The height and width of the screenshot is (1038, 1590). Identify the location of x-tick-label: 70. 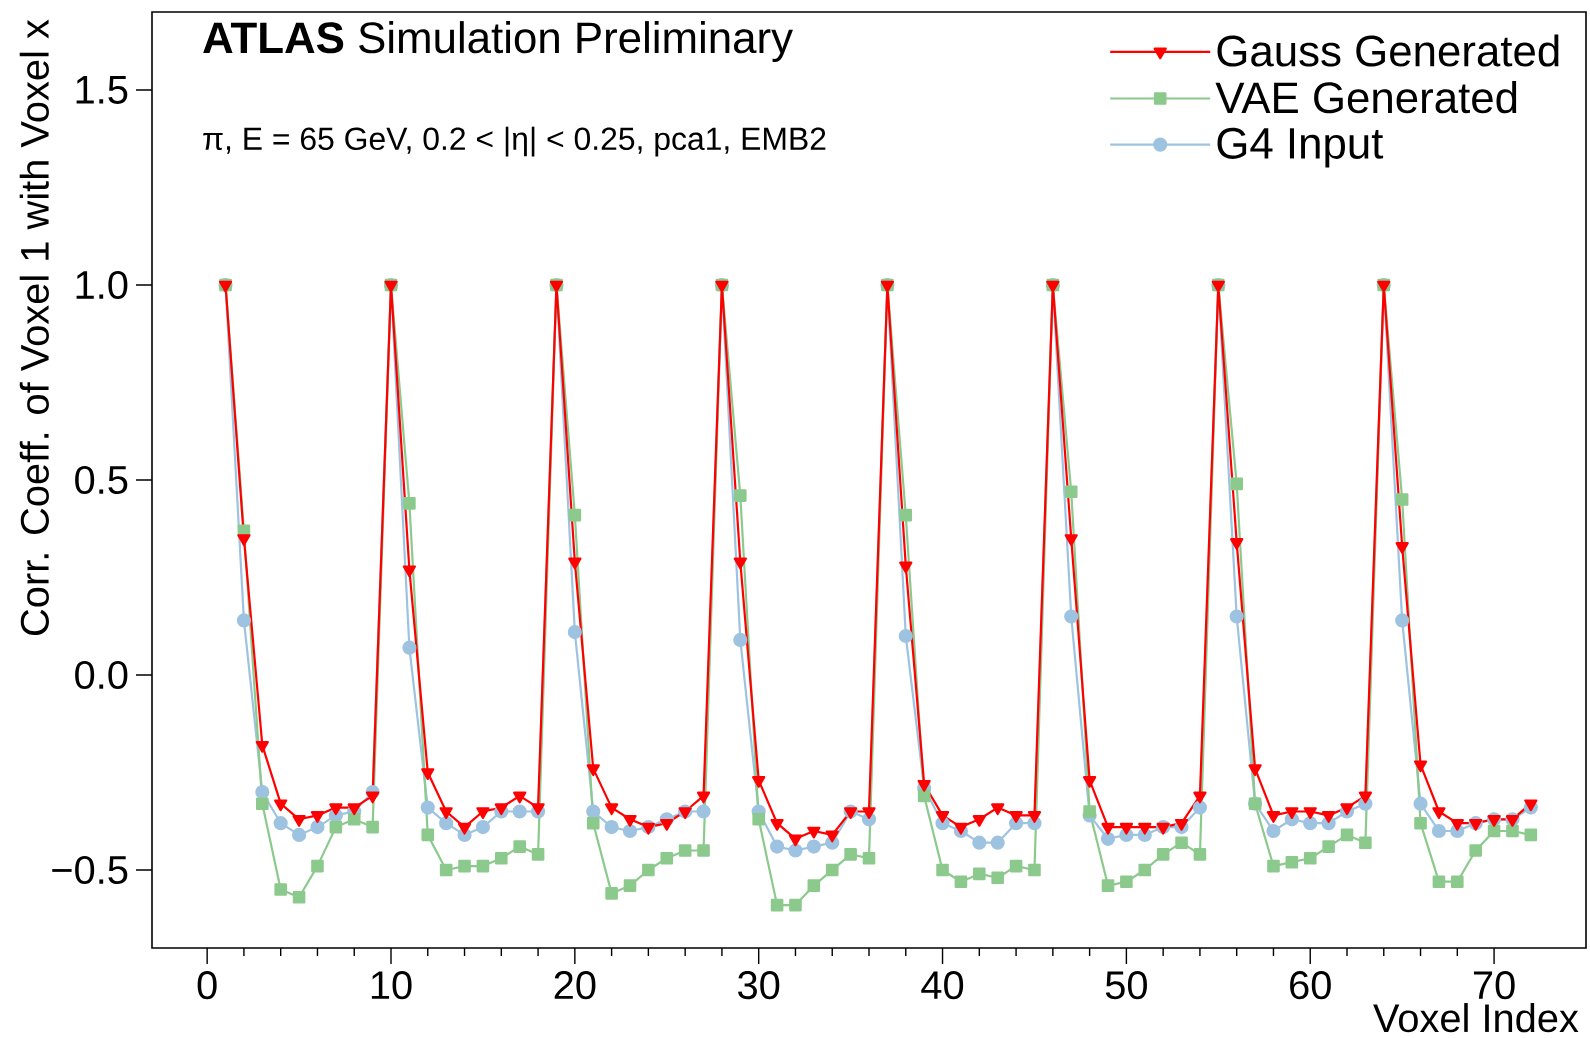
(1494, 985).